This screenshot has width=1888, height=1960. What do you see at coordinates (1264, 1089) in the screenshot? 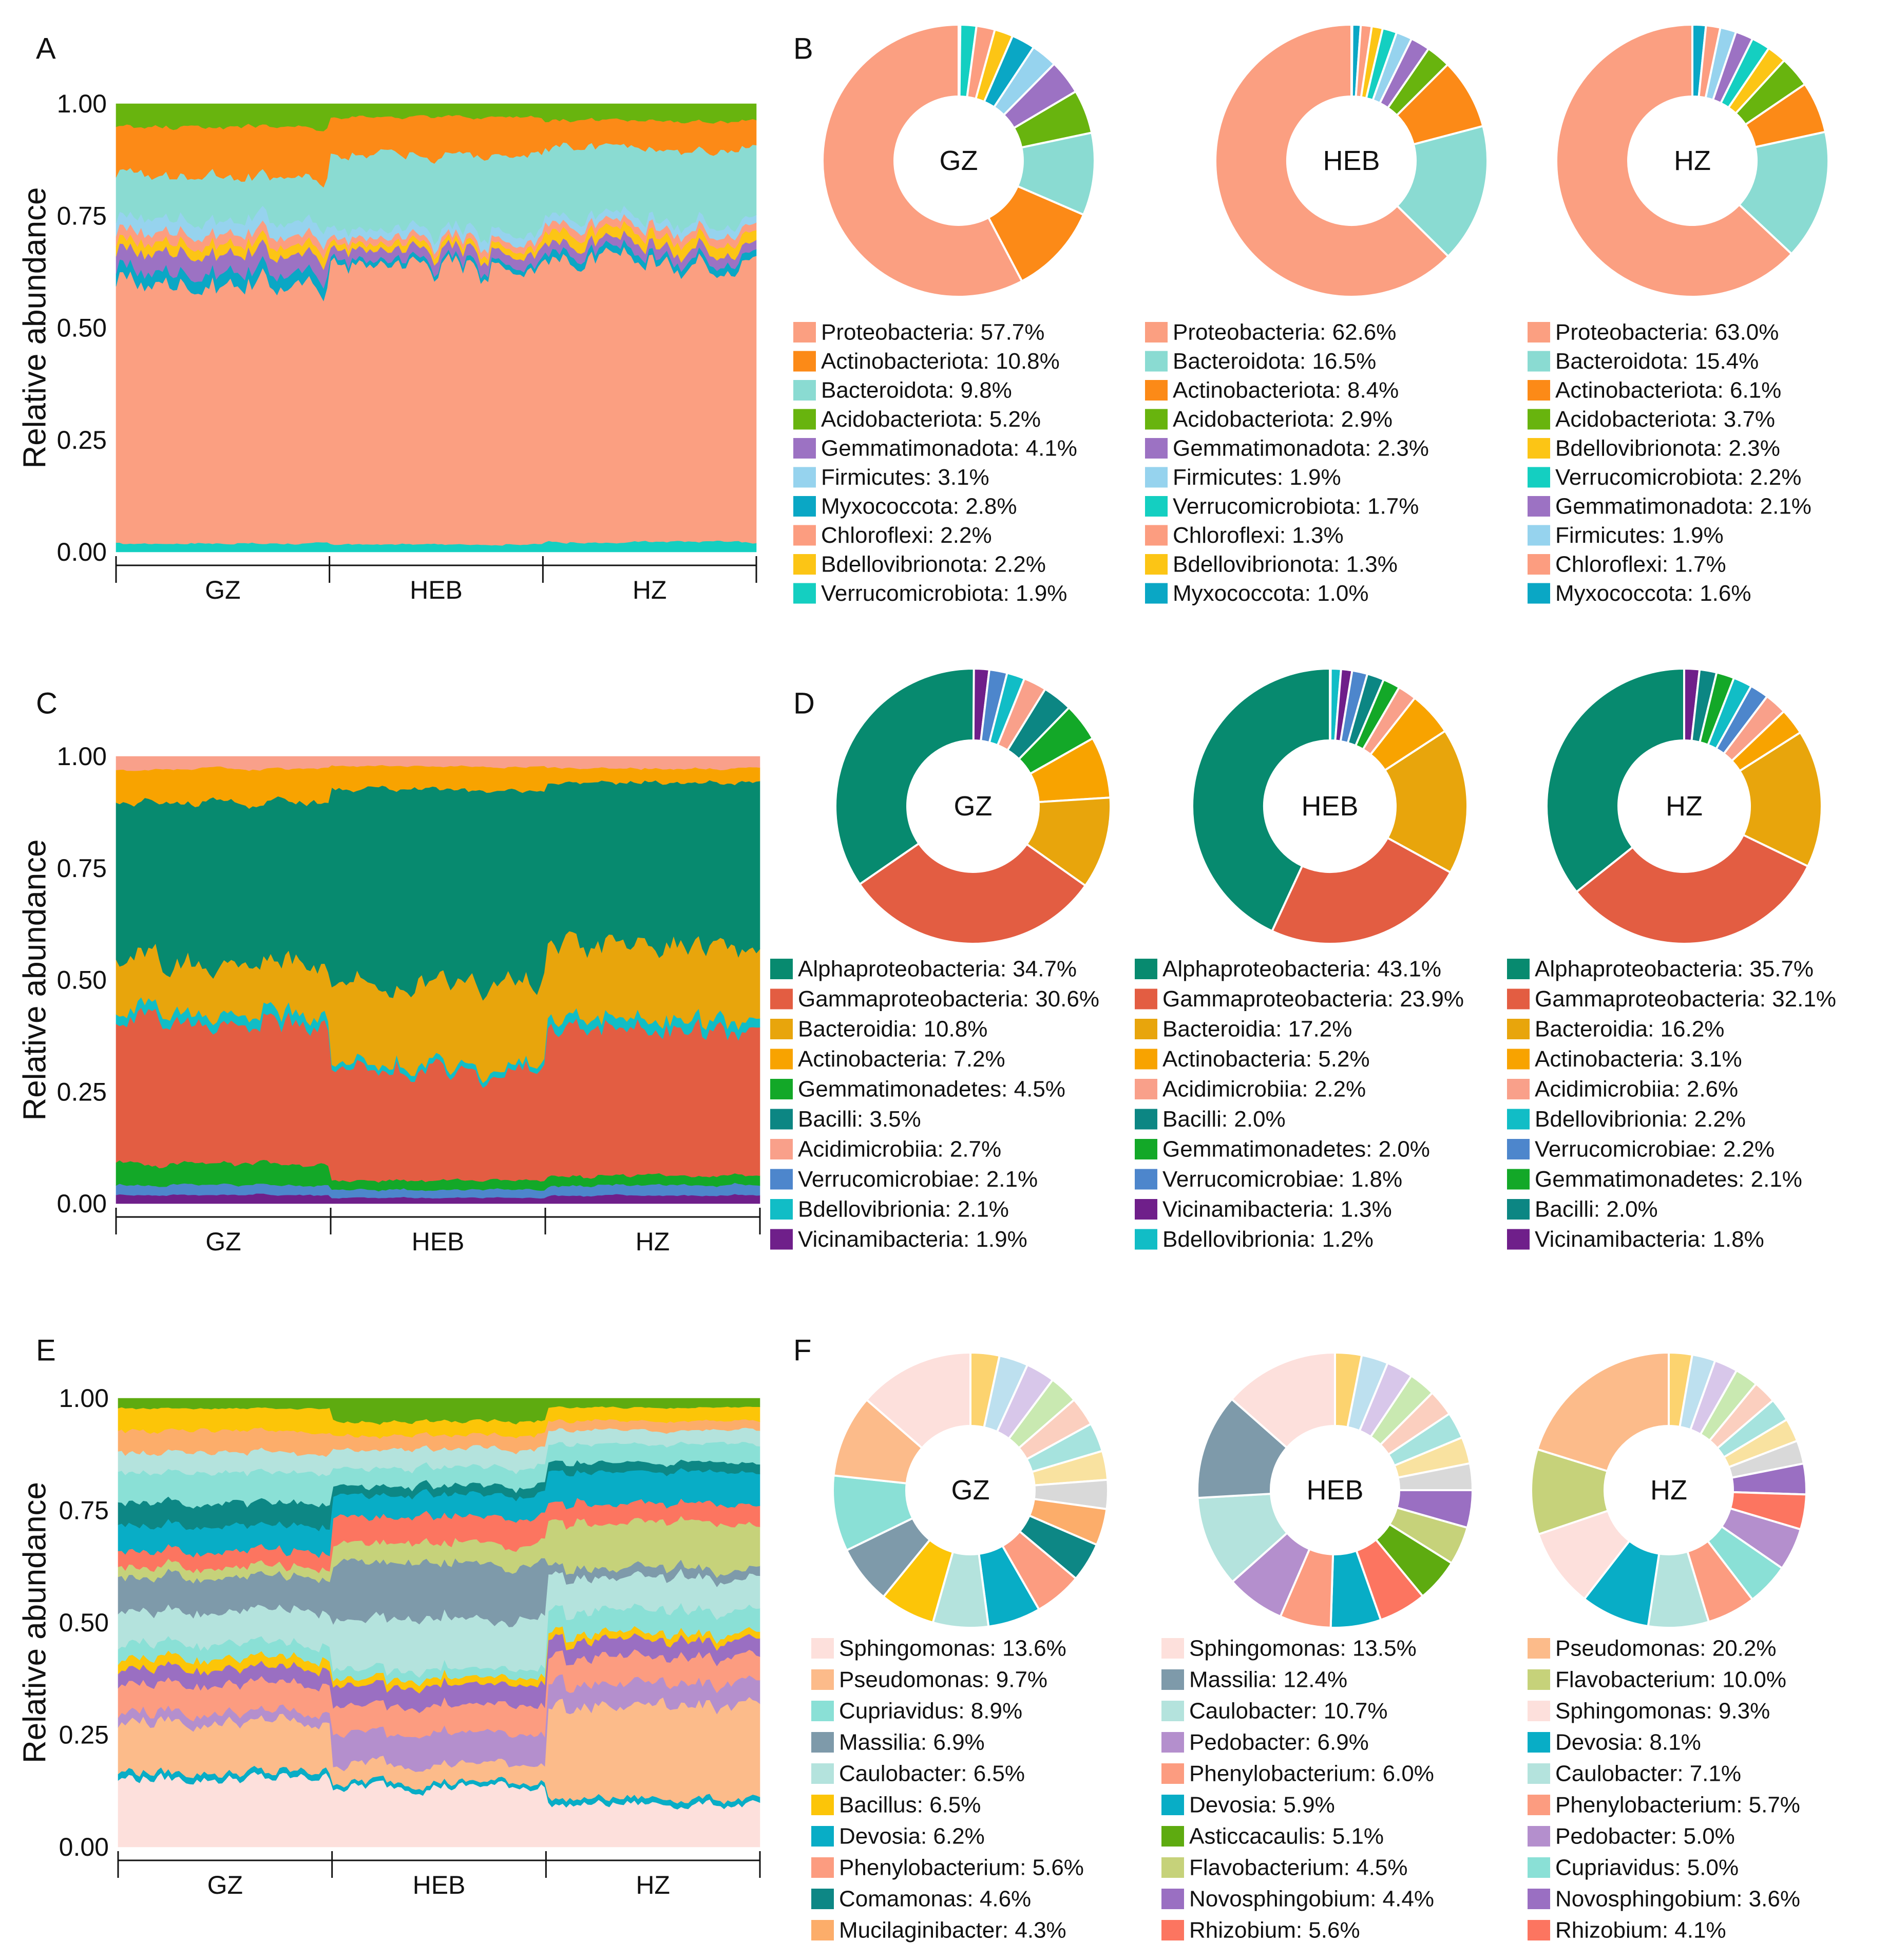
I see `legend-entry-acidimicrobiia: Acidimicrobiia: 2.2%` at bounding box center [1264, 1089].